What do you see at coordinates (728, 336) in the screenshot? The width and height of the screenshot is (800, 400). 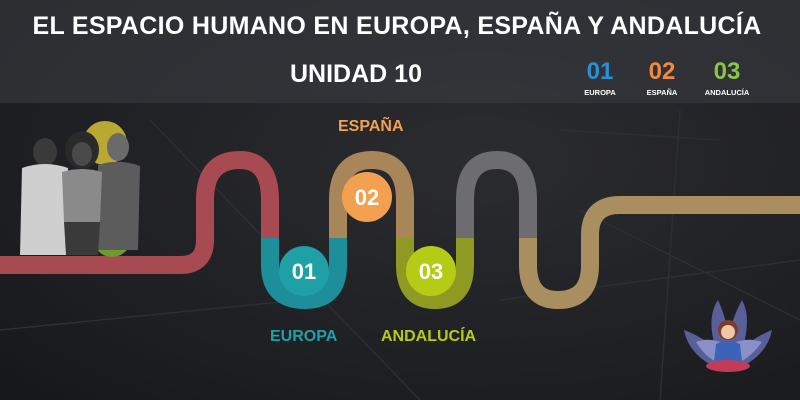 I see `meditating-avatar` at bounding box center [728, 336].